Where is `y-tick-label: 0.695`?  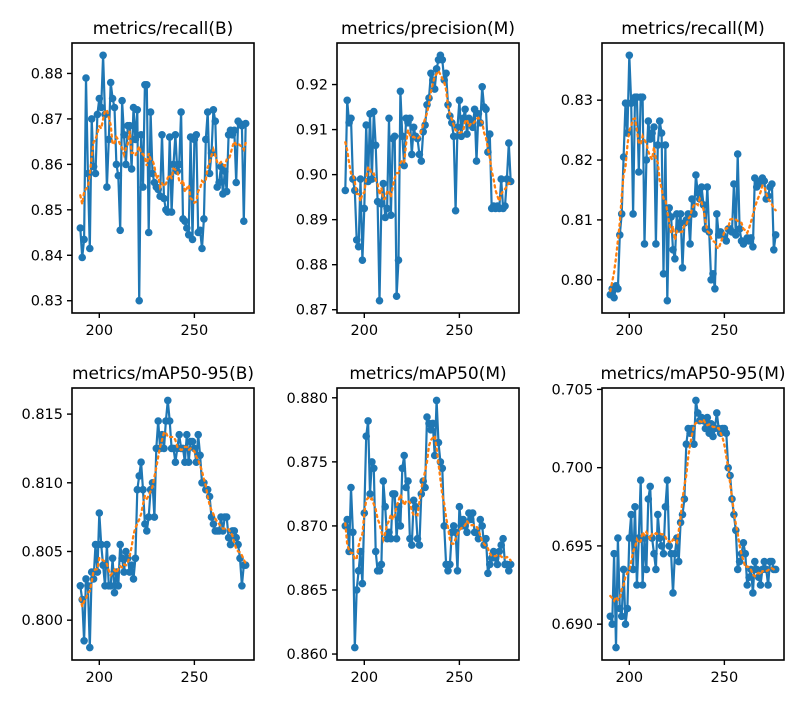 y-tick-label: 0.695 is located at coordinates (572, 547).